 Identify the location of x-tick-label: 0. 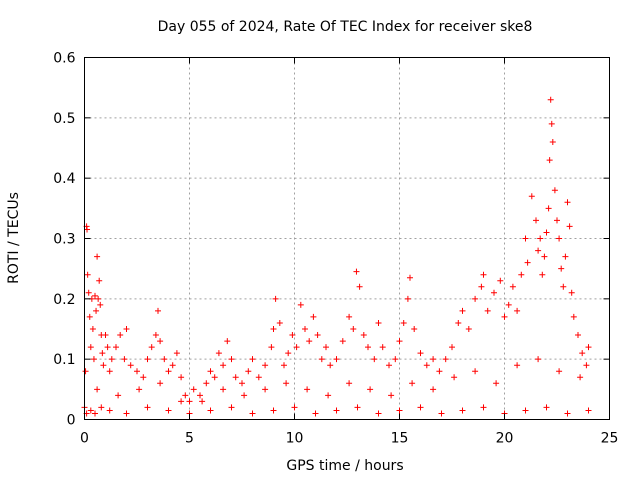
(84, 439).